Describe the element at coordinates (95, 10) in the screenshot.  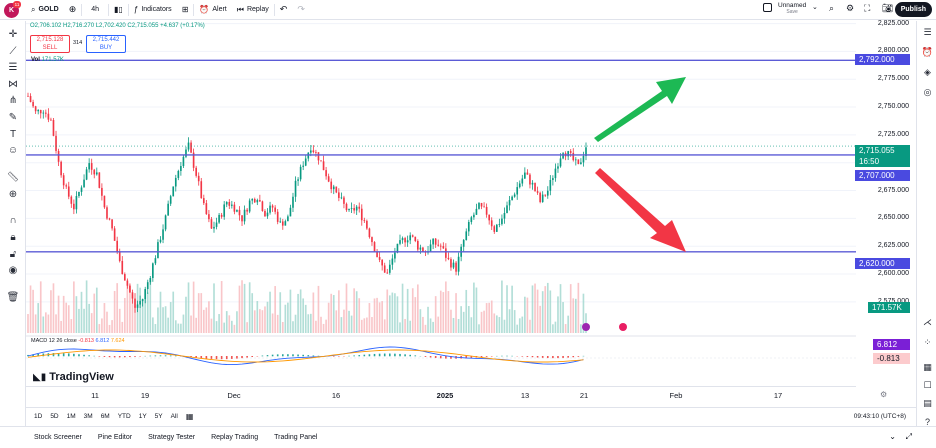
I see `interval-button: 4h` at that location.